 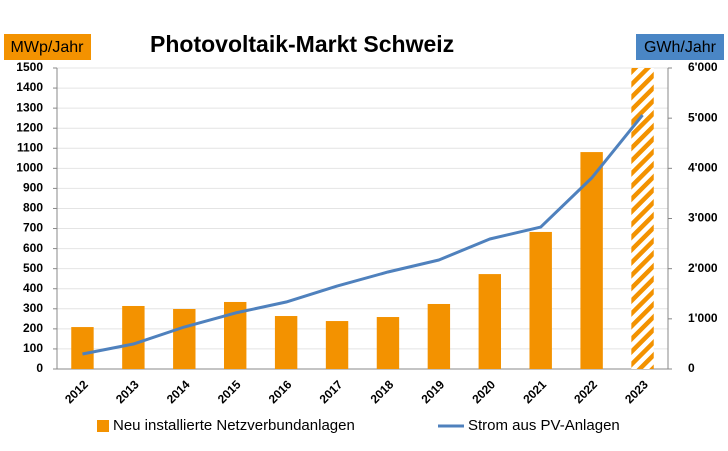 I want to click on x-tick-label: 2022, so click(x=585, y=391).